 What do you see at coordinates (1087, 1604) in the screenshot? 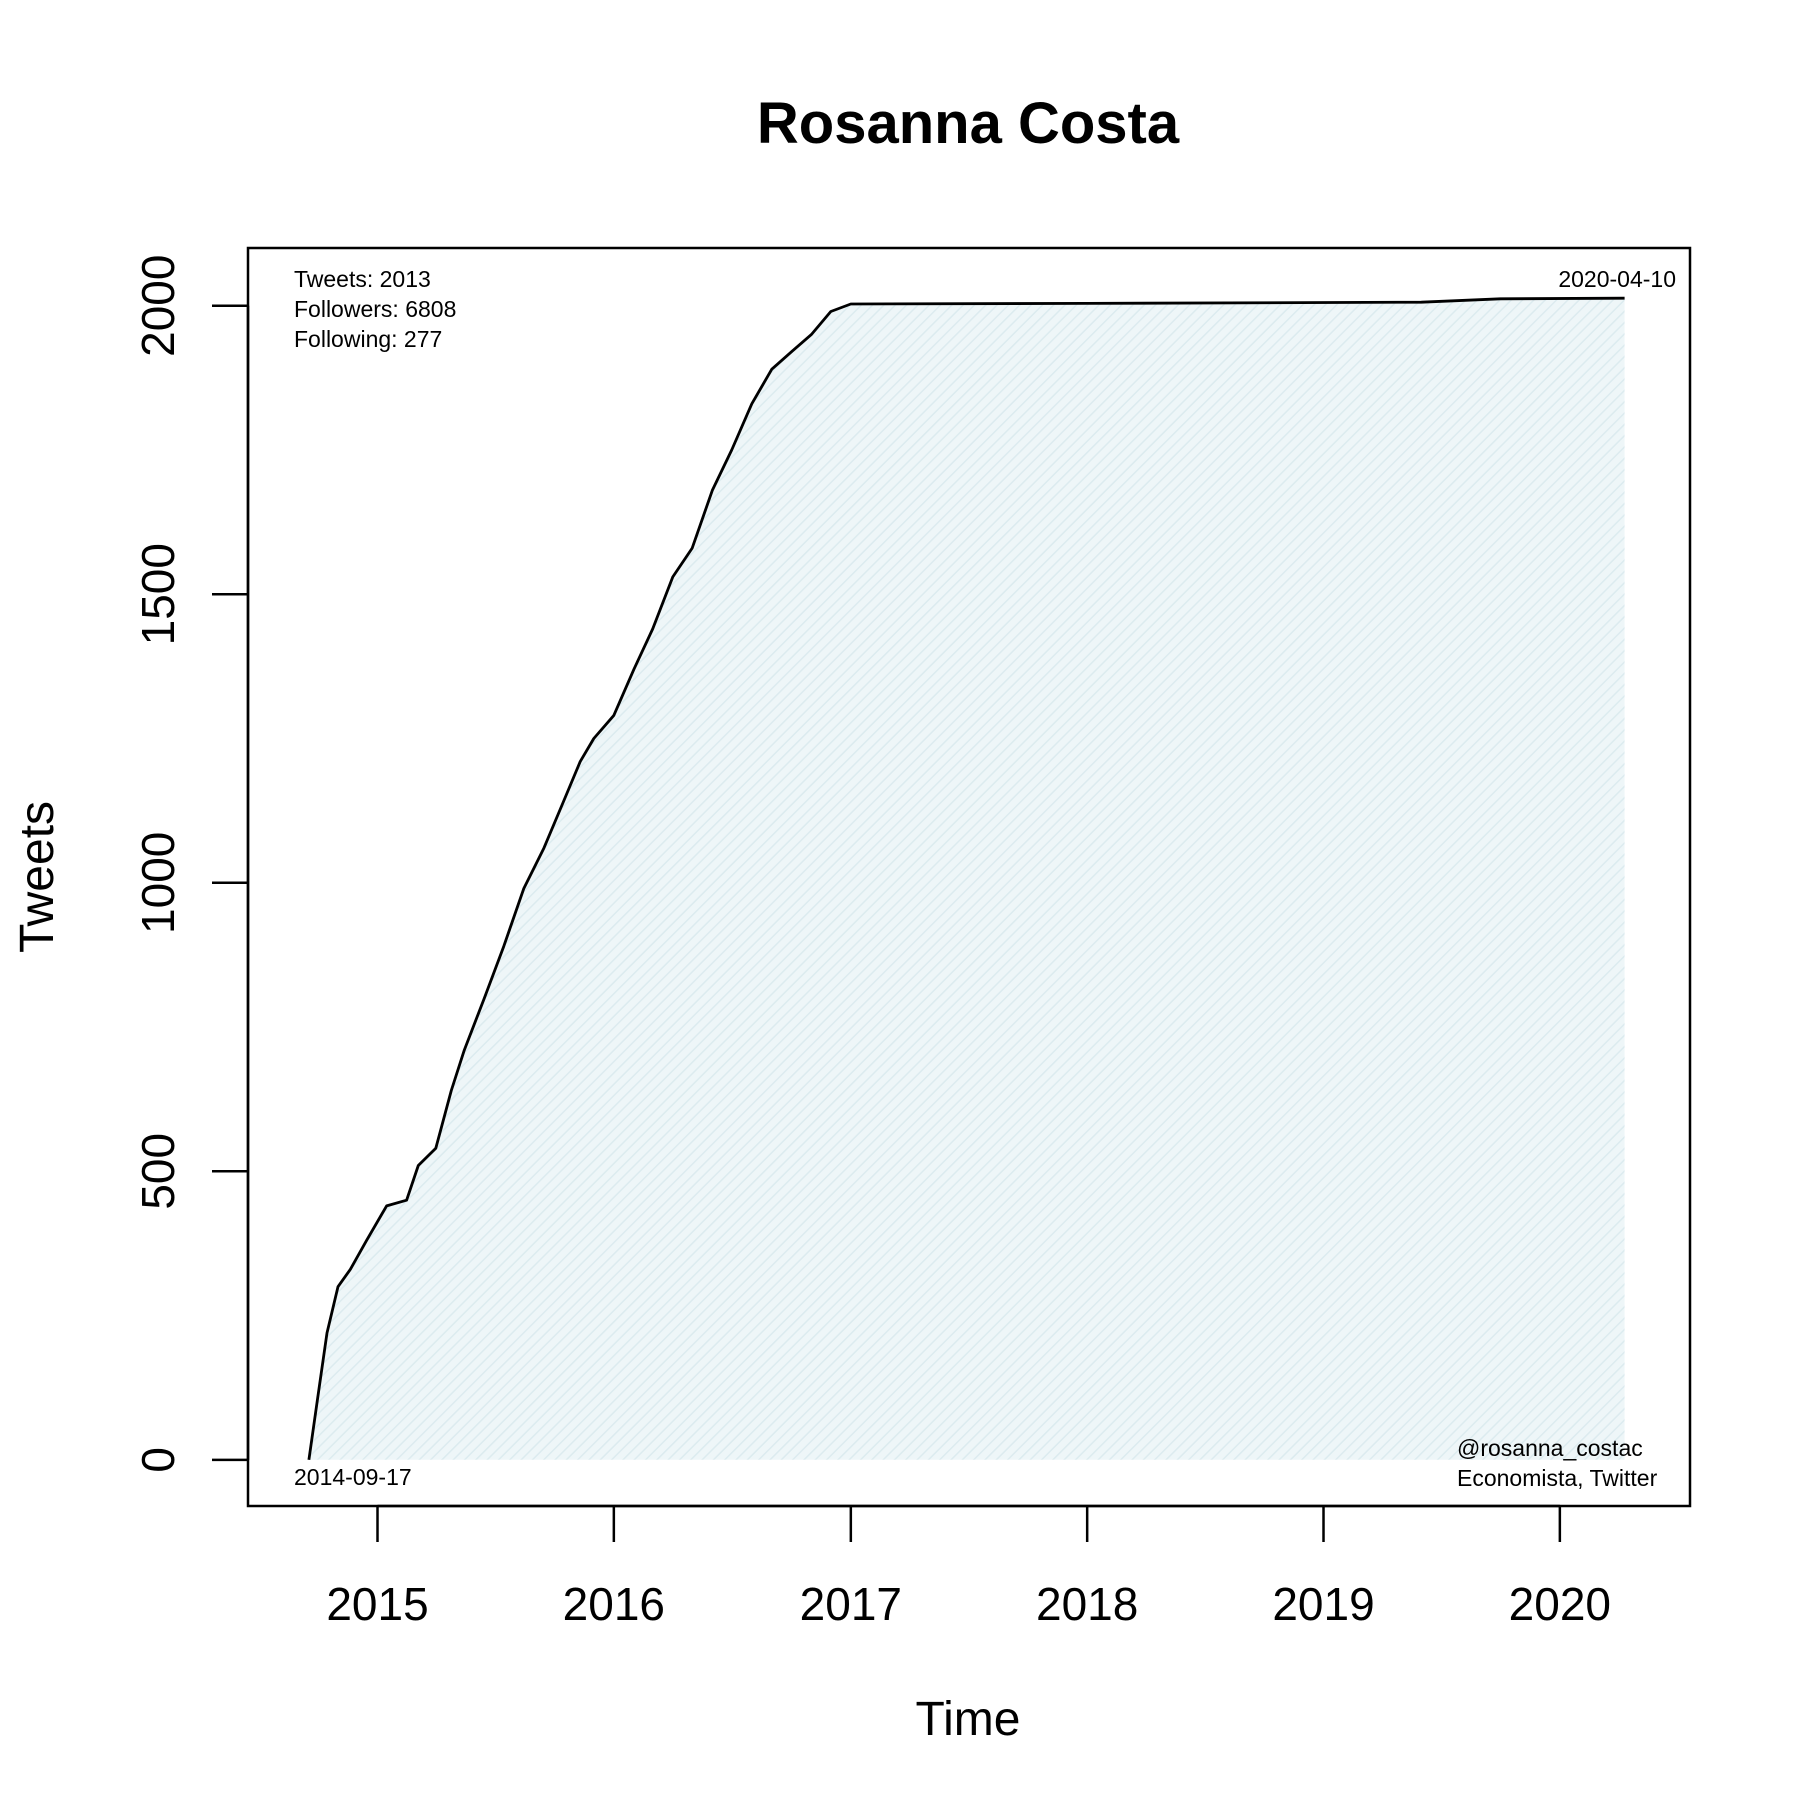
I see `x-tick-label: 2018` at bounding box center [1087, 1604].